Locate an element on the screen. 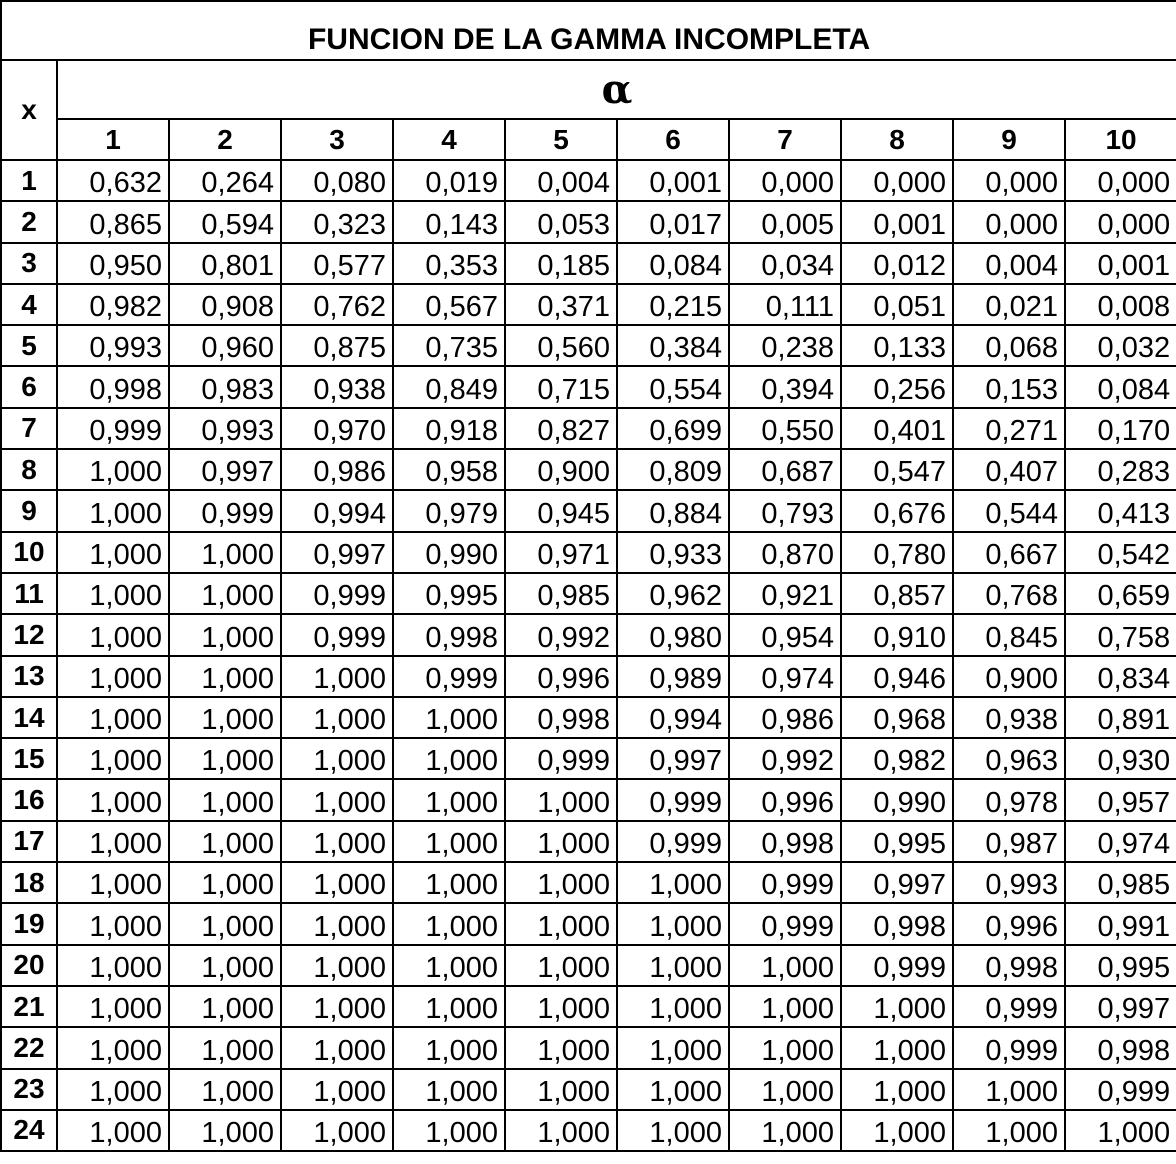 Image resolution: width=1176 pixels, height=1164 pixels. table-cell: 0,908 is located at coordinates (225, 304).